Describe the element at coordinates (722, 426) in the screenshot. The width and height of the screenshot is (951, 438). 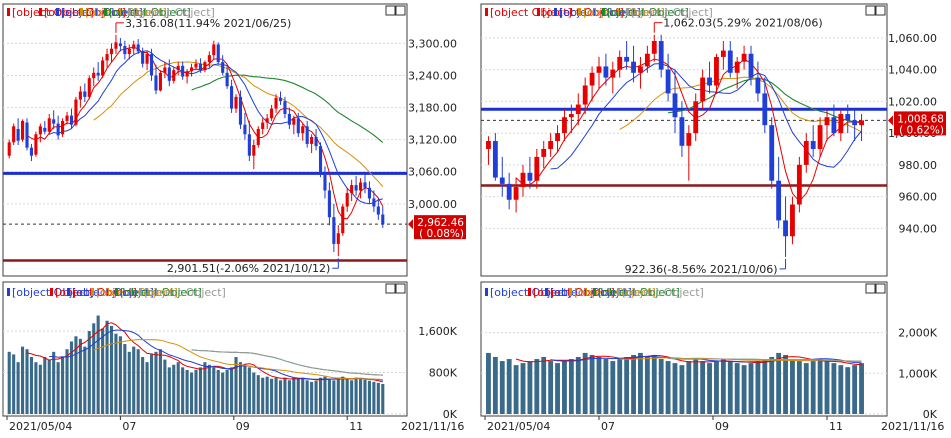
I see `x-tick-label: 09` at that location.